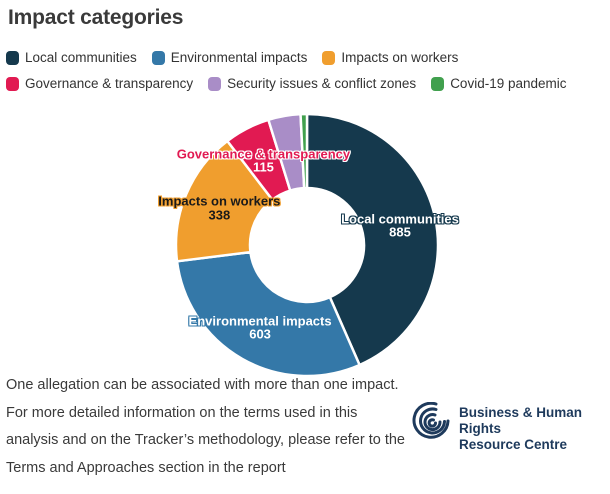 This screenshot has width=610, height=494. Describe the element at coordinates (513, 444) in the screenshot. I see `logo-line-2: Resource Centre` at that location.